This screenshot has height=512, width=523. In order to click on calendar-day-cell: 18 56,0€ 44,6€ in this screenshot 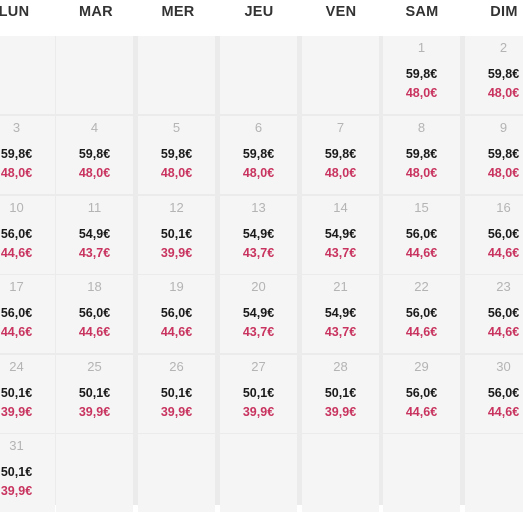, I will do `click(94, 314)`.